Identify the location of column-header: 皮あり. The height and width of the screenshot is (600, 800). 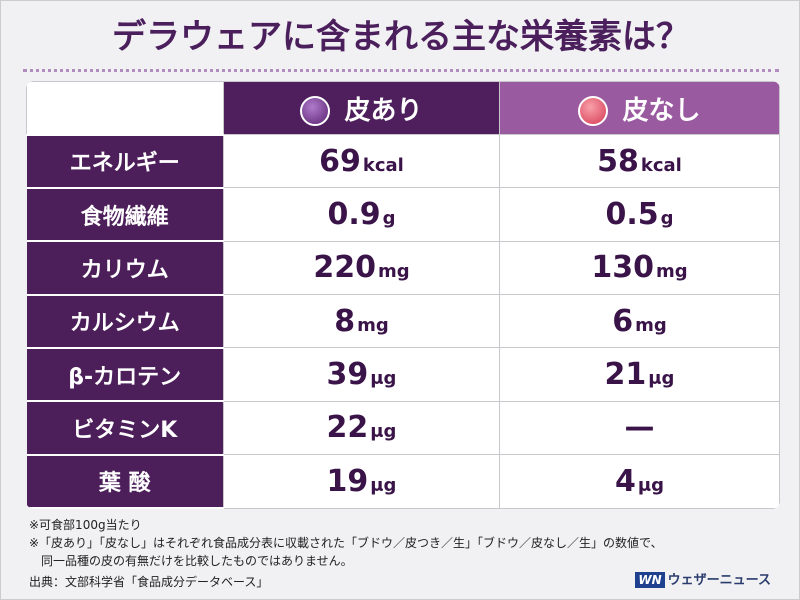
(361, 108).